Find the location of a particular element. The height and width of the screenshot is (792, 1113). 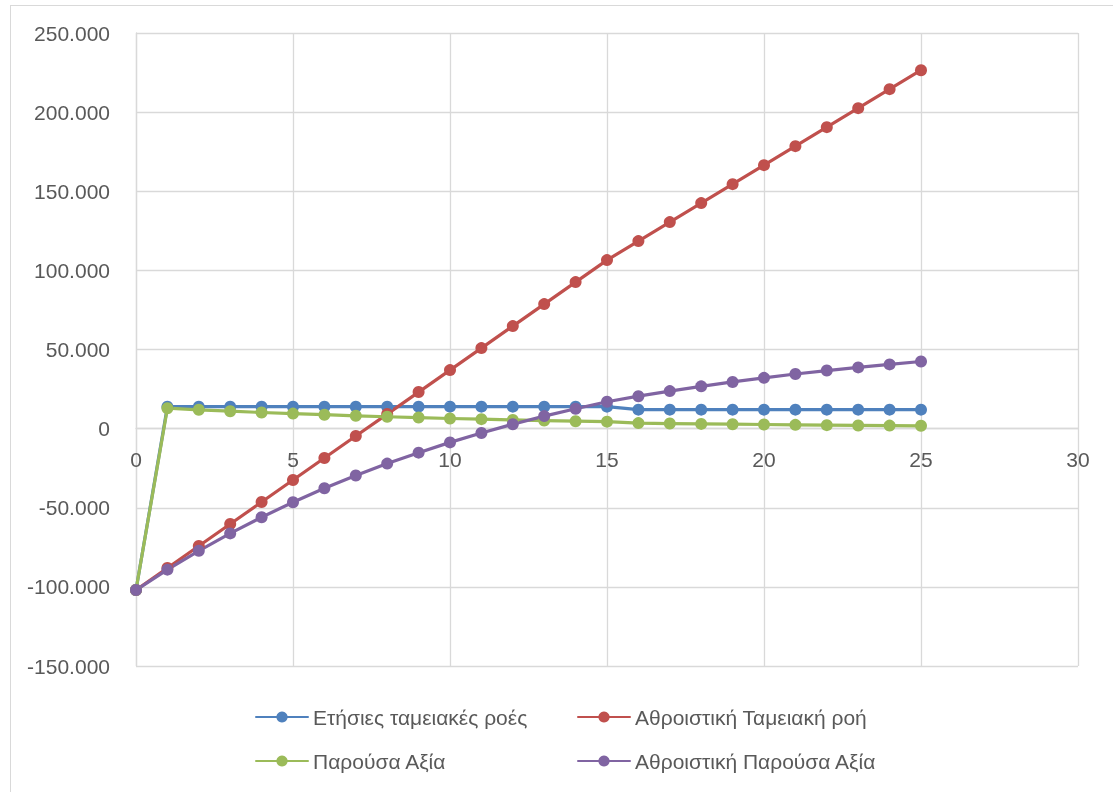

y-tick-label: -100.000 is located at coordinates (68, 587).